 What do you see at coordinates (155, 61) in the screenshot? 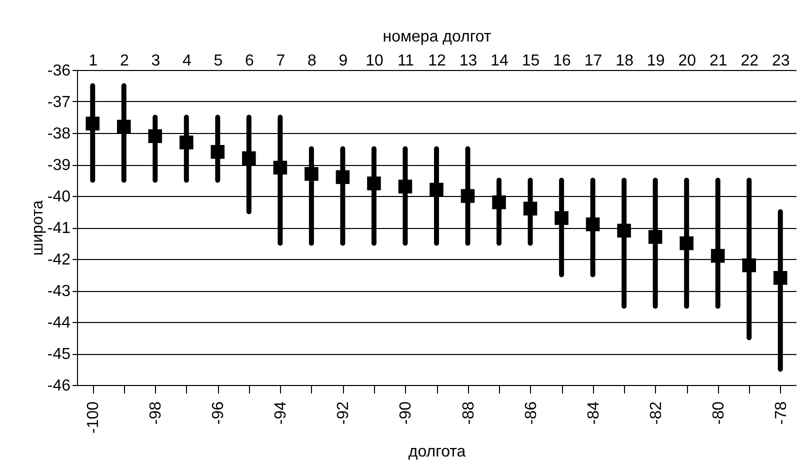
I see `x2-tick-label: 3` at bounding box center [155, 61].